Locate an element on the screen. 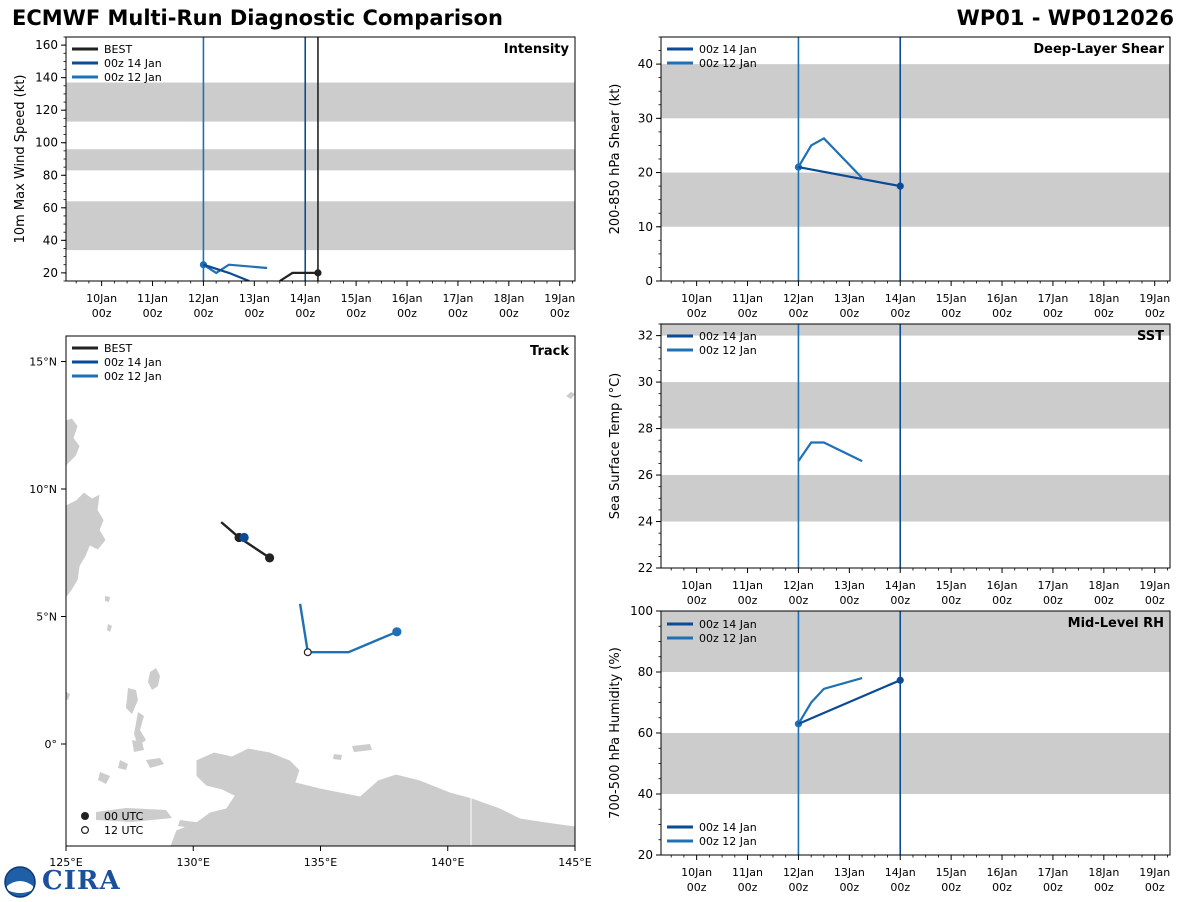 The height and width of the screenshot is (902, 1200). y-tick-label: 0 is located at coordinates (649, 281).